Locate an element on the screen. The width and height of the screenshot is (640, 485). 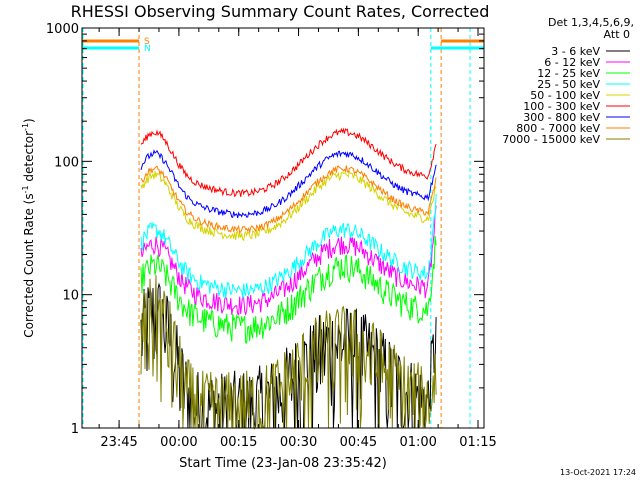
flag-letter-n: N is located at coordinates (147, 49).